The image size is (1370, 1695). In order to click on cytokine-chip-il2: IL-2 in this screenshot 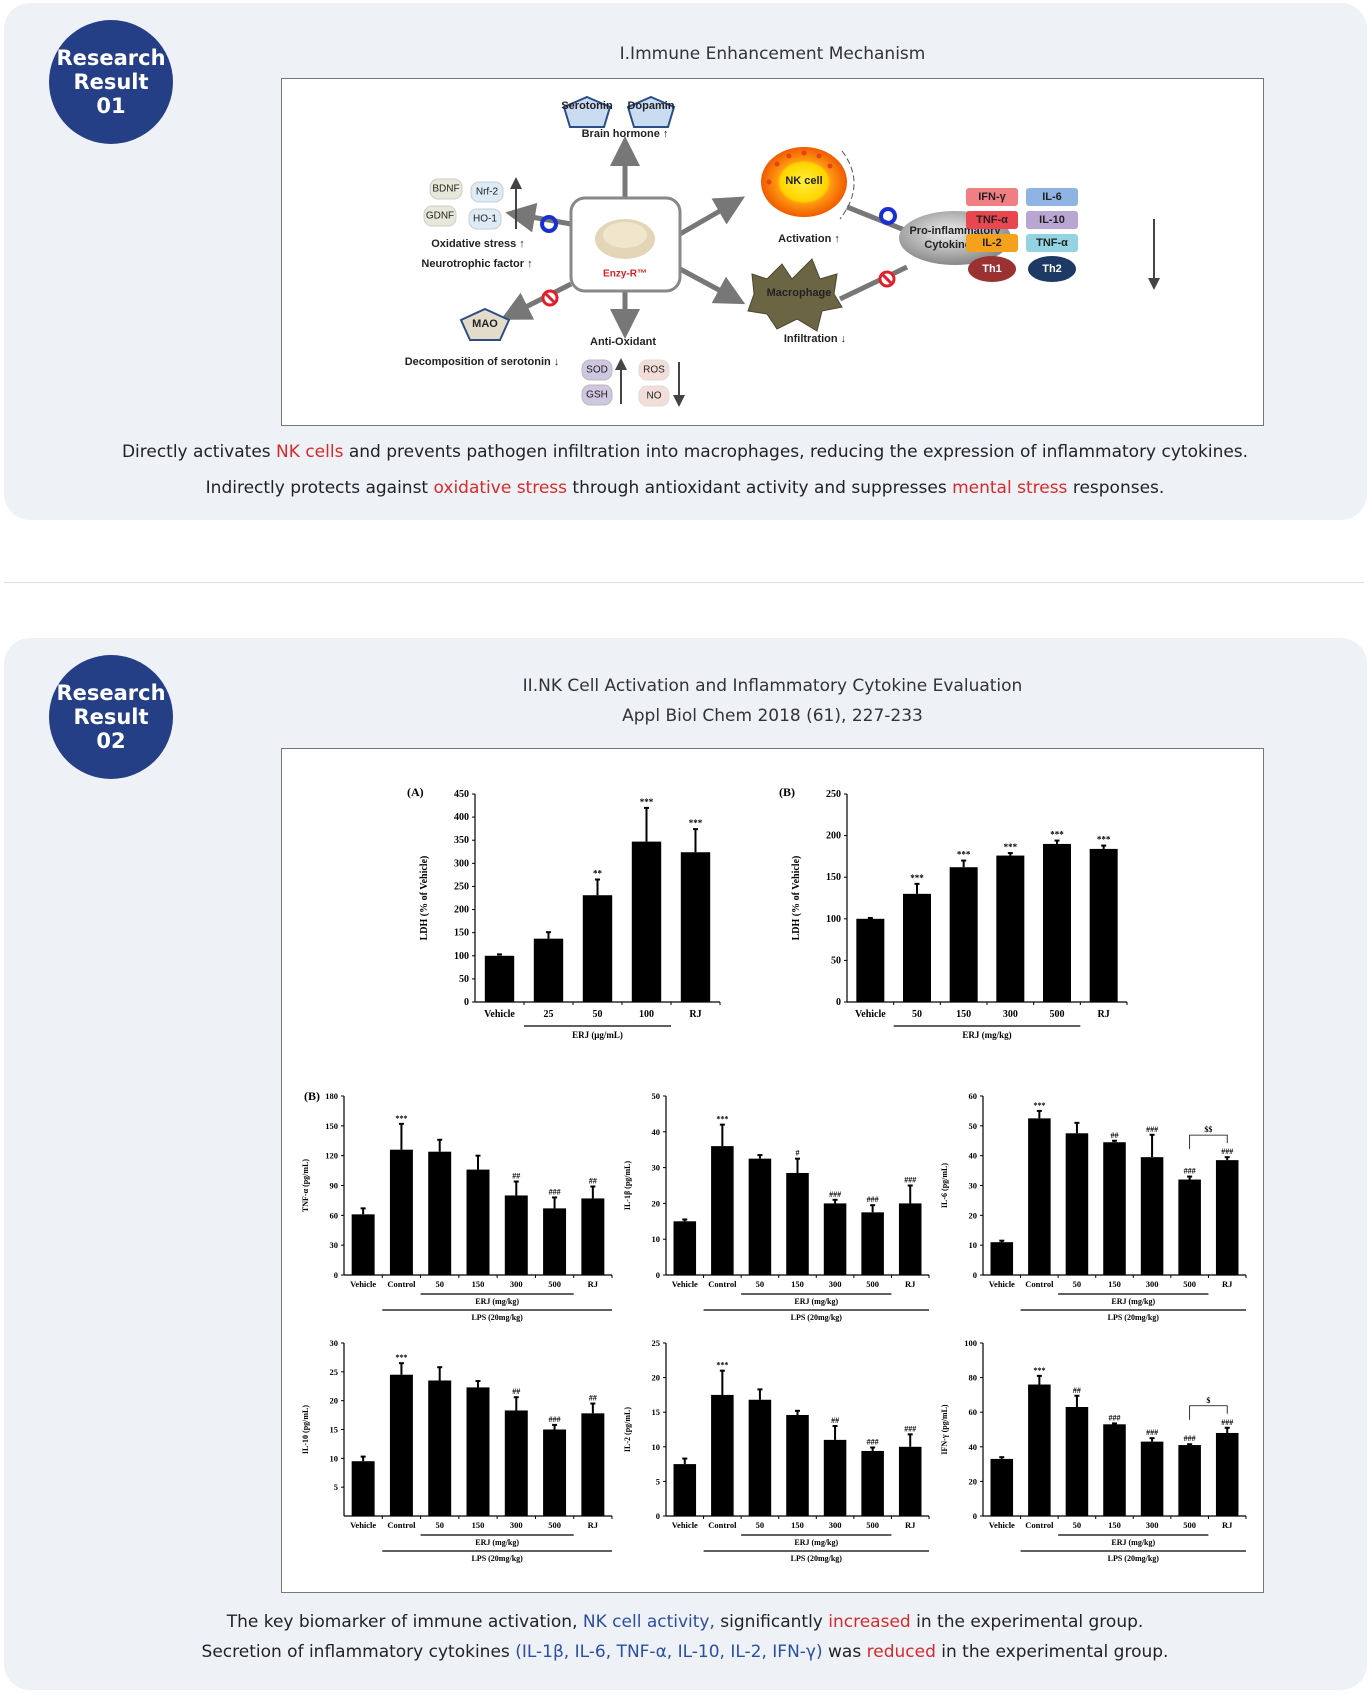, I will do `click(992, 243)`.